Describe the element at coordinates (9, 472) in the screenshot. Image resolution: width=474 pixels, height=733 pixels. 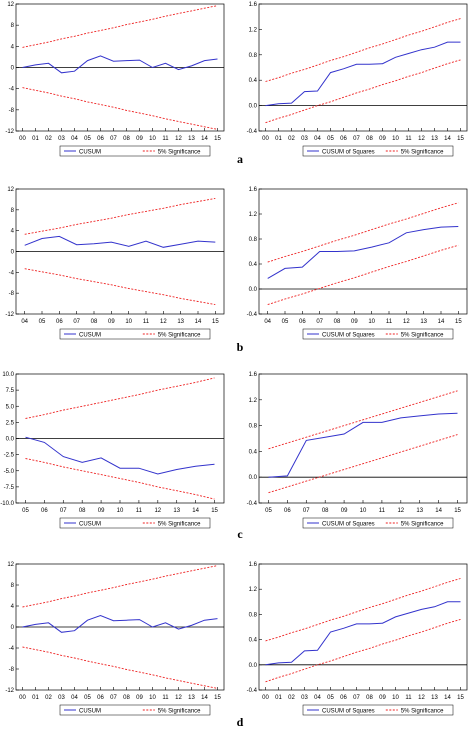
I see `y-tick-label: -5.0` at that location.